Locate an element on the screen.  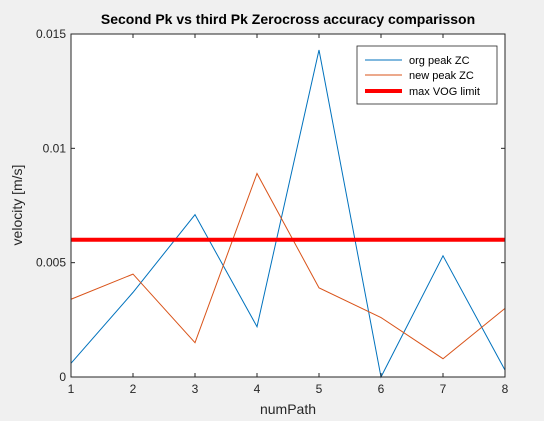
legend-entries: org peak ZC new peak ZC max VOG limit is located at coordinates (422, 76).